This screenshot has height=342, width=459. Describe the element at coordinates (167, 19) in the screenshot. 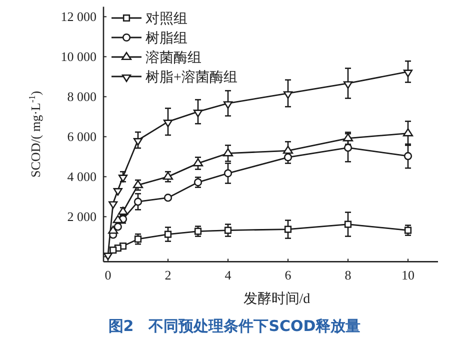

I see `legend-label: 对照组` at that location.